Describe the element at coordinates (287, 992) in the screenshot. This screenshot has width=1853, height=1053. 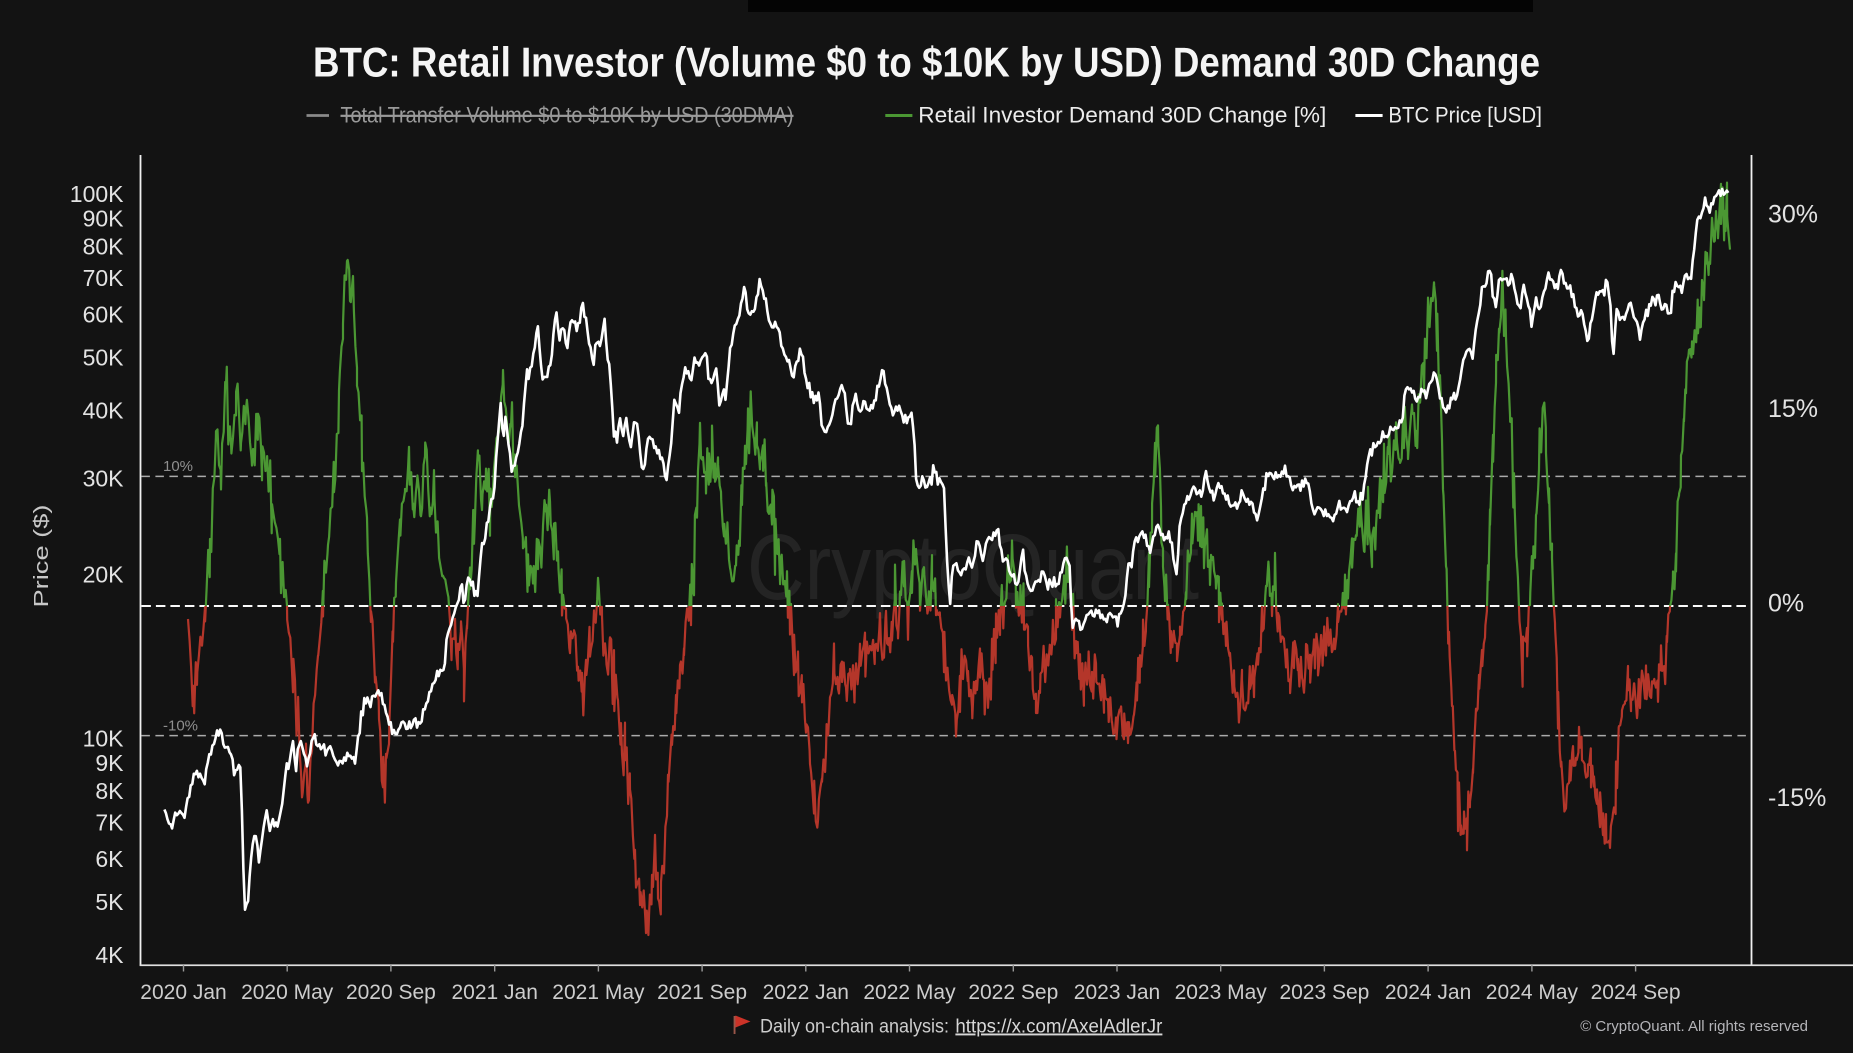
I see `svg-text: 2020 May` at that location.